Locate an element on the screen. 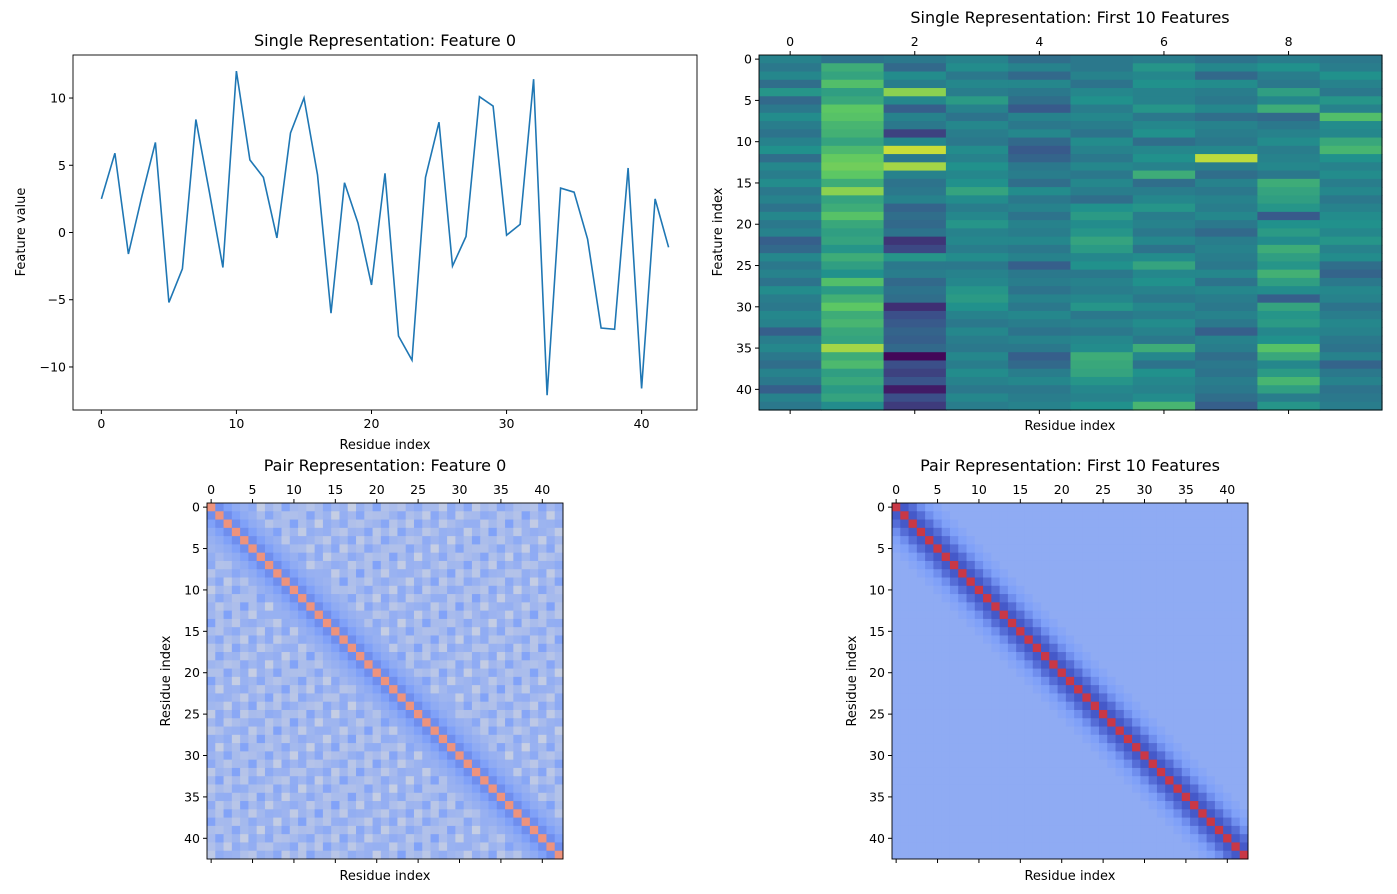 Image resolution: width=1397 pixels, height=894 pixels. y-tick-label: 0 is located at coordinates (748, 59).